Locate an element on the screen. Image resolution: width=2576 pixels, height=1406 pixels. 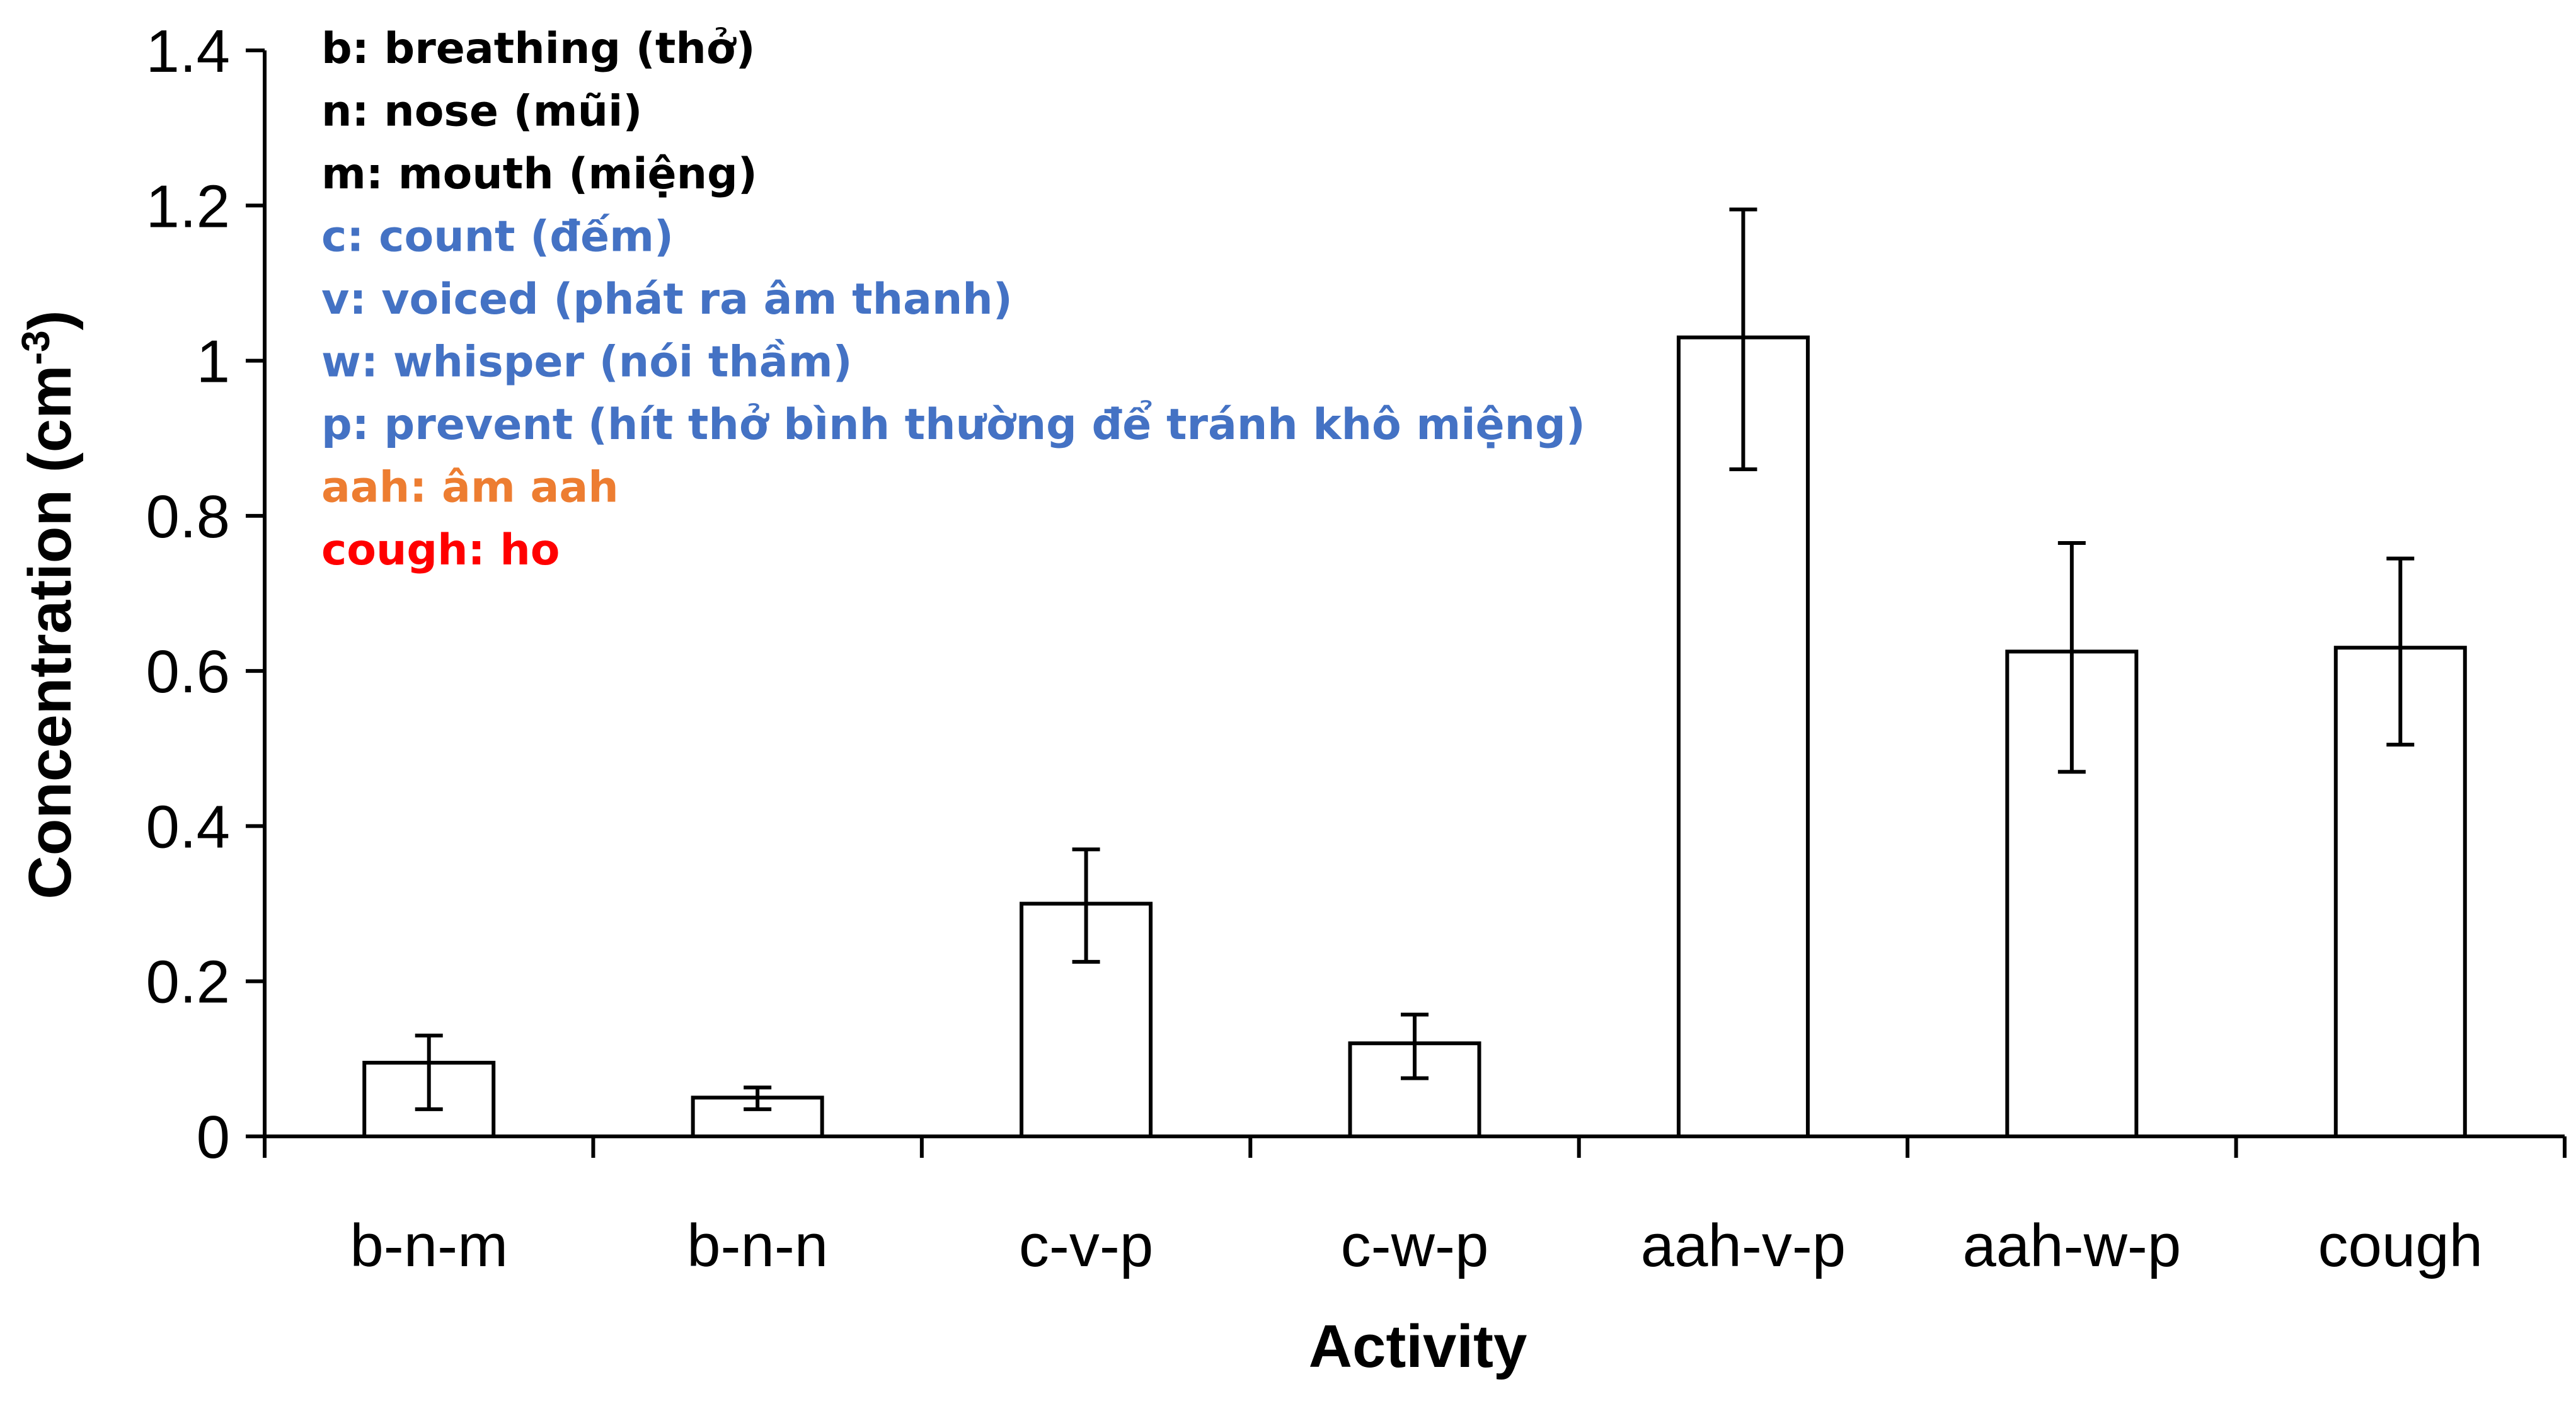
y-tick-label: 0.2 is located at coordinates (188, 983).